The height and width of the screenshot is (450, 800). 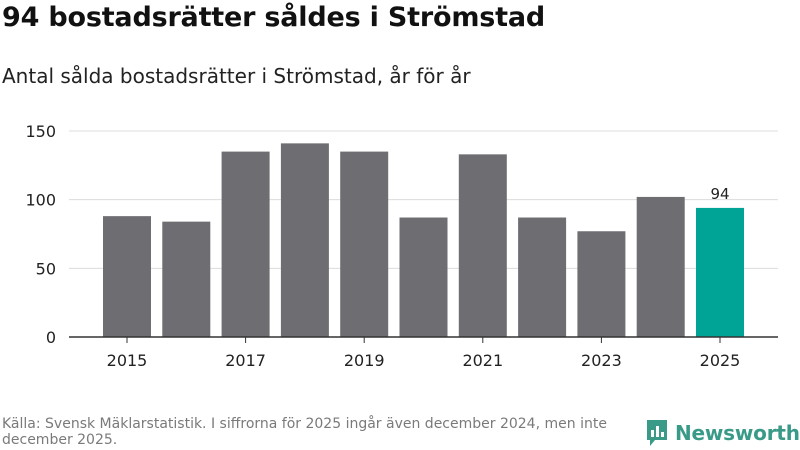 I want to click on x-tick-label: 2025, so click(x=720, y=360).